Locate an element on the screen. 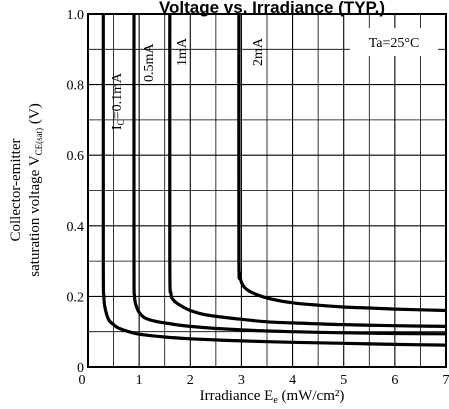 Image resolution: width=449 pixels, height=409 pixels. x-tick-label: 4 is located at coordinates (292, 380).